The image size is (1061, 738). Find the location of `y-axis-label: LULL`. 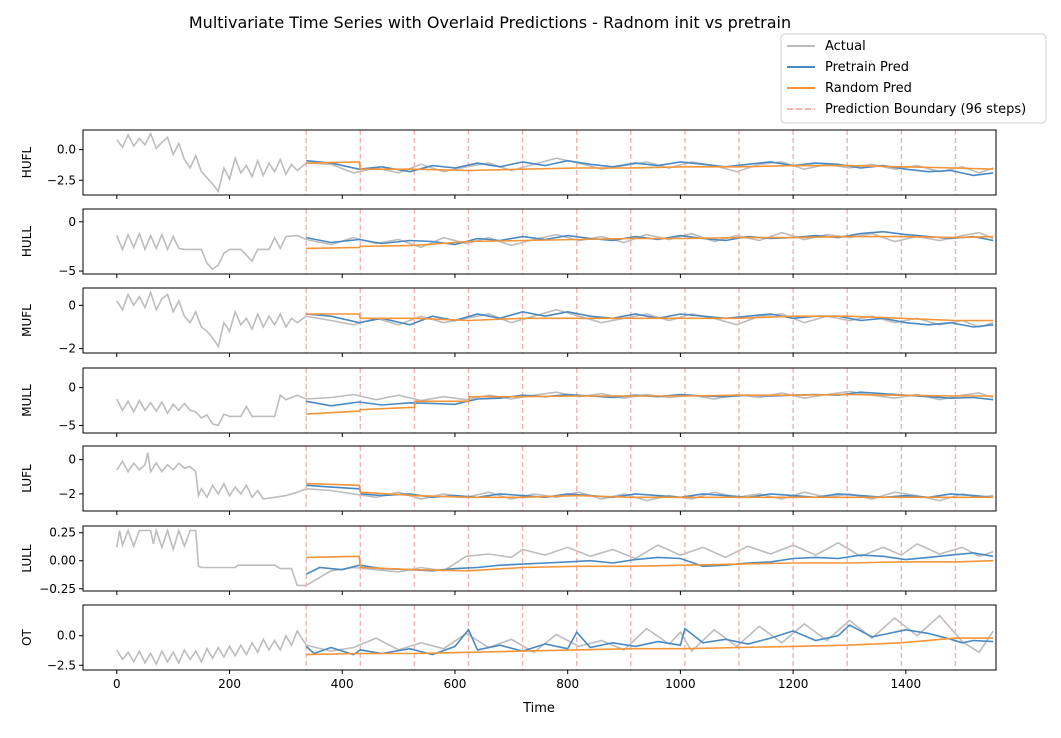

y-axis-label: LULL is located at coordinates (27, 558).